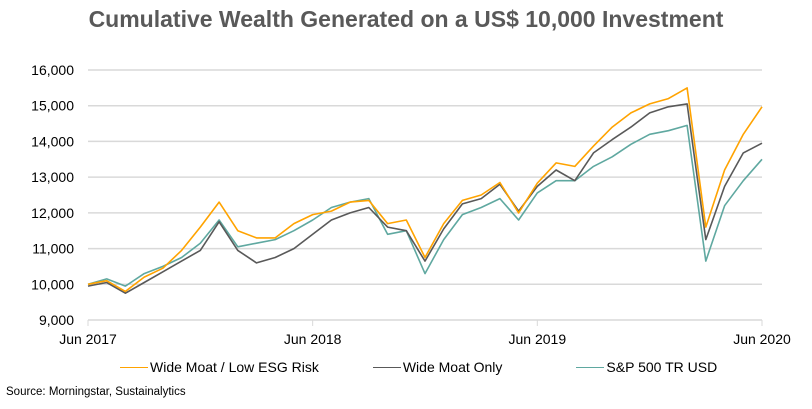 The width and height of the screenshot is (812, 409). What do you see at coordinates (52, 70) in the screenshot?
I see `y-tick-label: 16,000` at bounding box center [52, 70].